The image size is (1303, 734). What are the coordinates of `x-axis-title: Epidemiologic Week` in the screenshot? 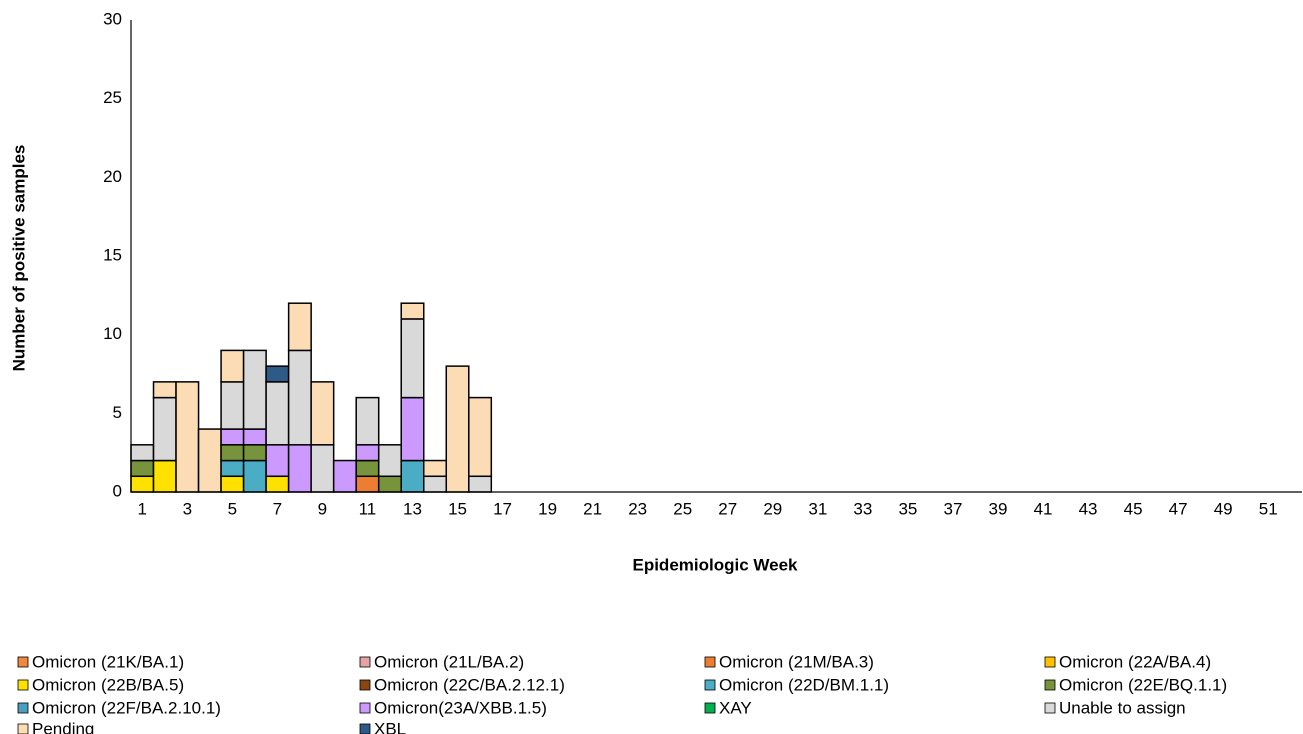 It's located at (715, 564).